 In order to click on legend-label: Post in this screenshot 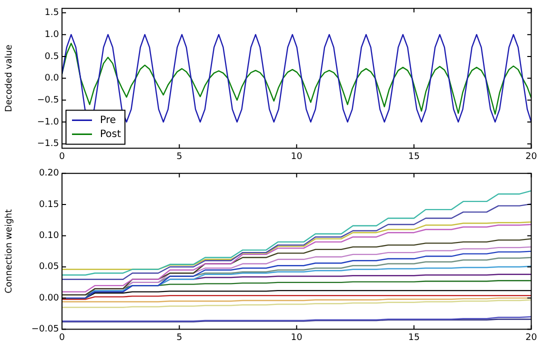, I will do `click(110, 134)`.